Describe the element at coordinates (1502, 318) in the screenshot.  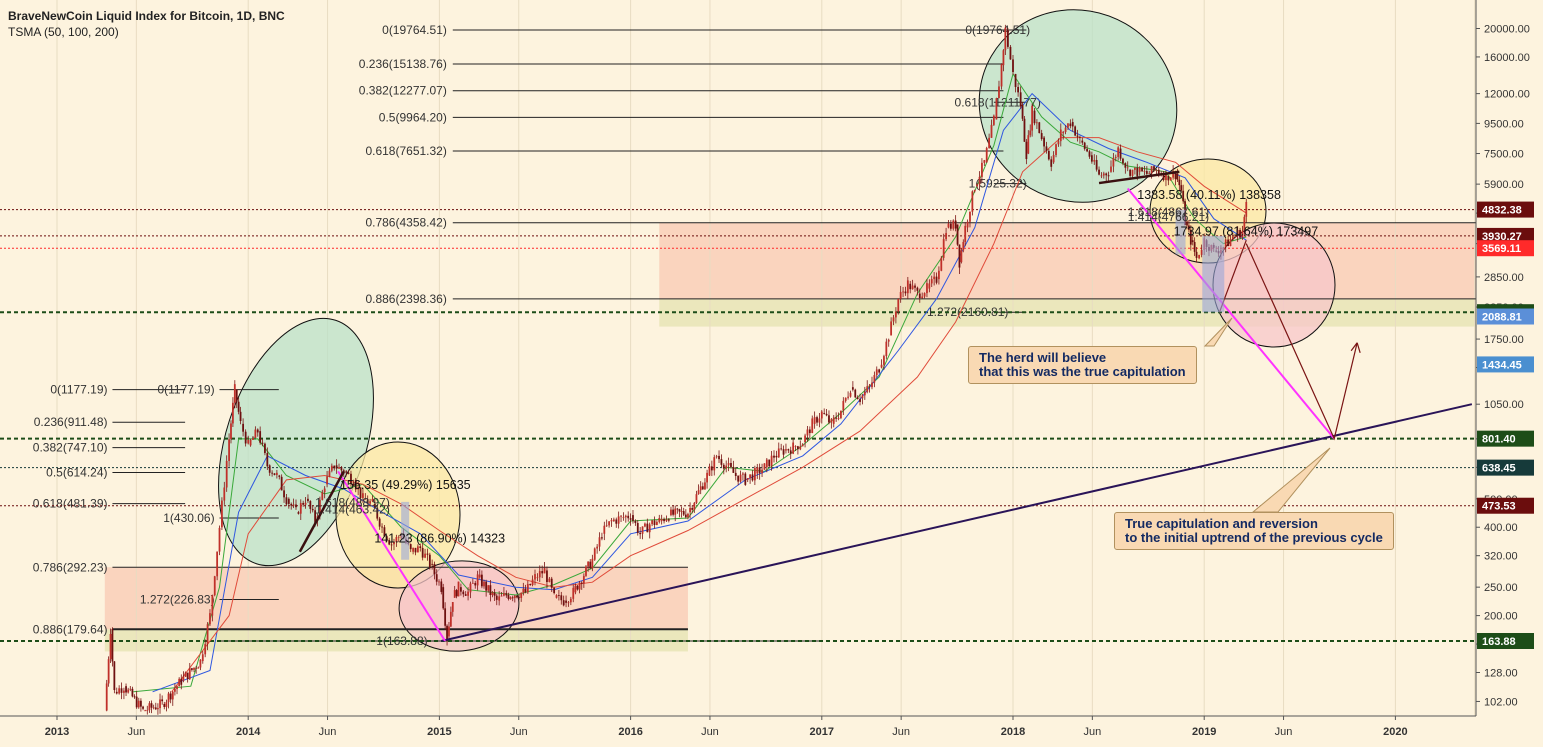
I see `price-badge-label: 2088.81` at that location.